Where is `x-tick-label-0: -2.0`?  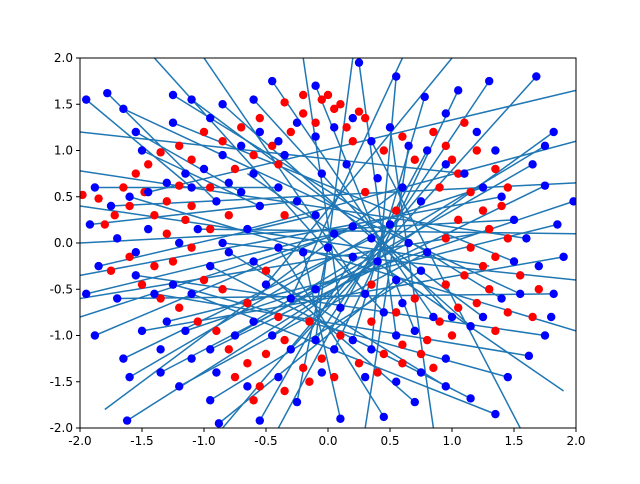
x-tick-label-0: -2.0 is located at coordinates (79, 441).